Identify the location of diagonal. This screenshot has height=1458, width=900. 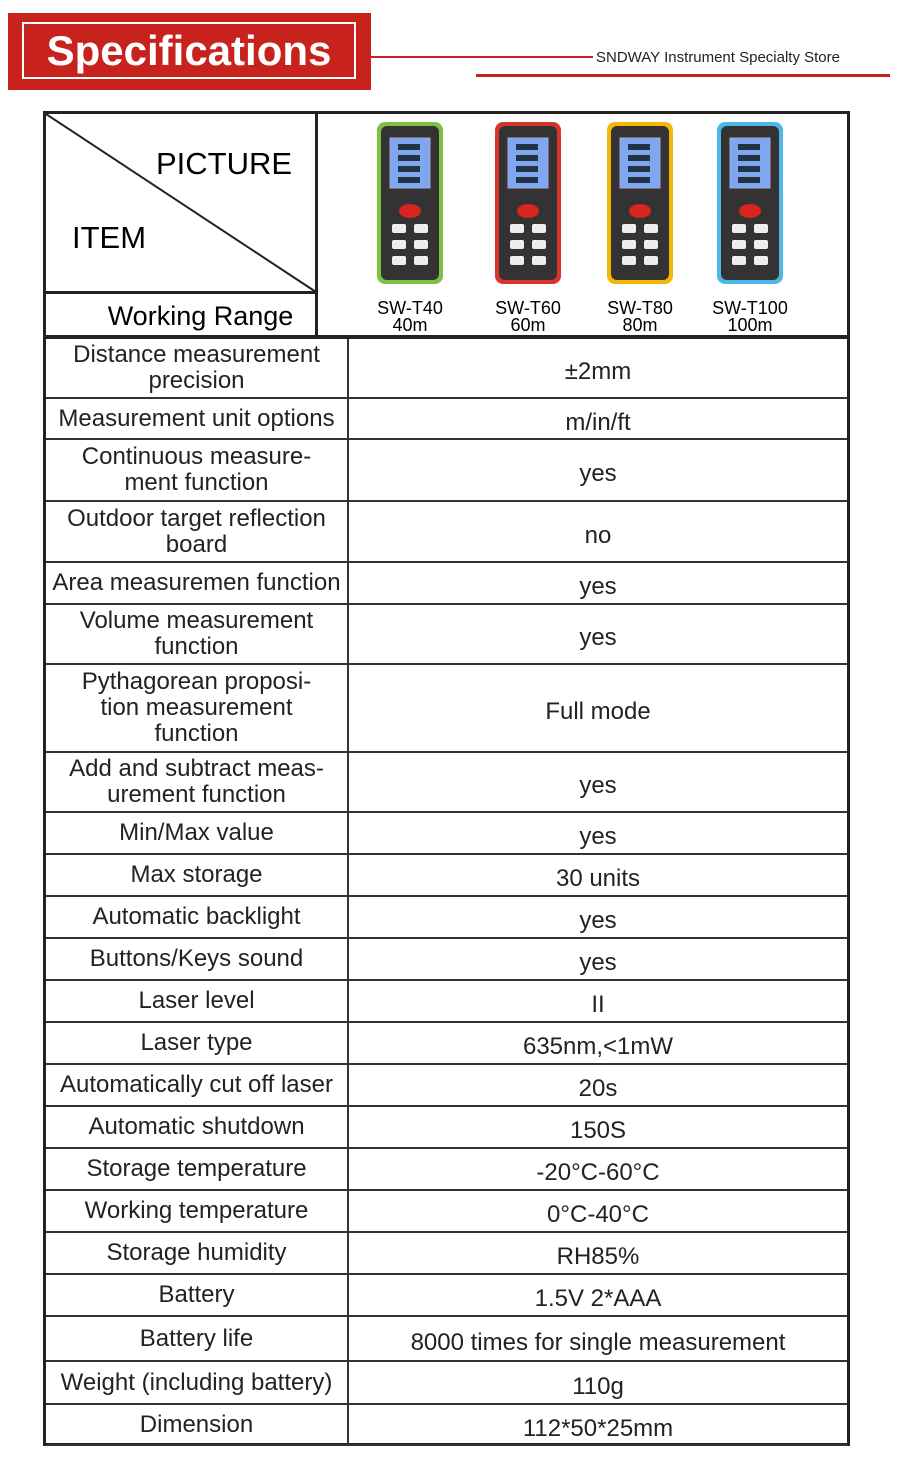
(181, 203).